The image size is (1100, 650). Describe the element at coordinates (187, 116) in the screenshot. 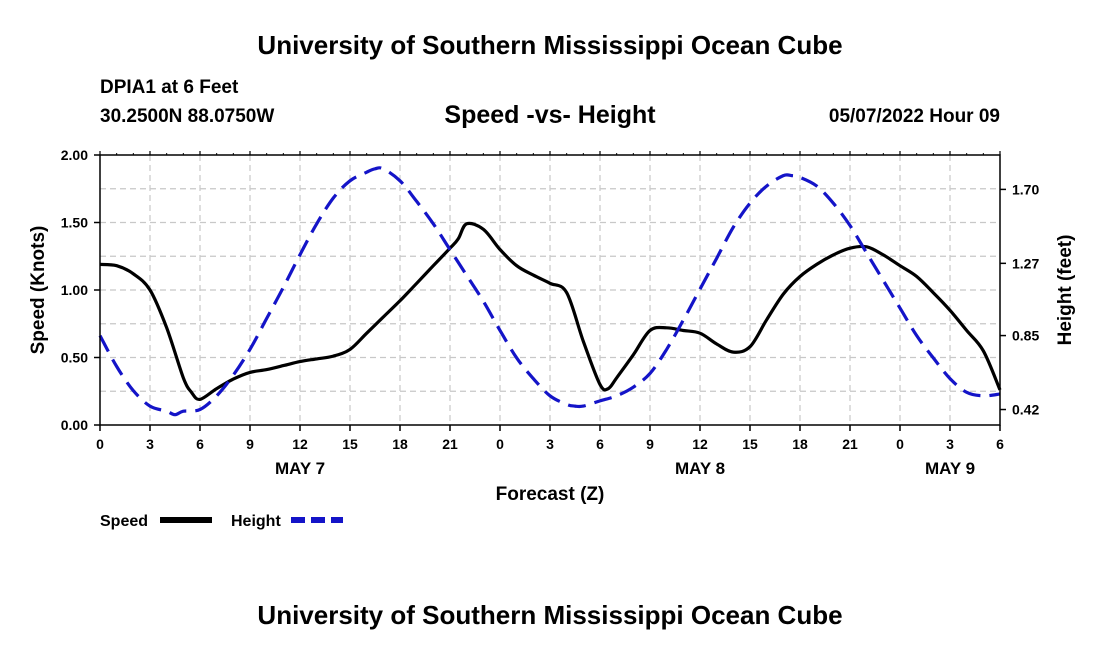

I see `coordinates-label: 30.2500N 88.0750W` at that location.